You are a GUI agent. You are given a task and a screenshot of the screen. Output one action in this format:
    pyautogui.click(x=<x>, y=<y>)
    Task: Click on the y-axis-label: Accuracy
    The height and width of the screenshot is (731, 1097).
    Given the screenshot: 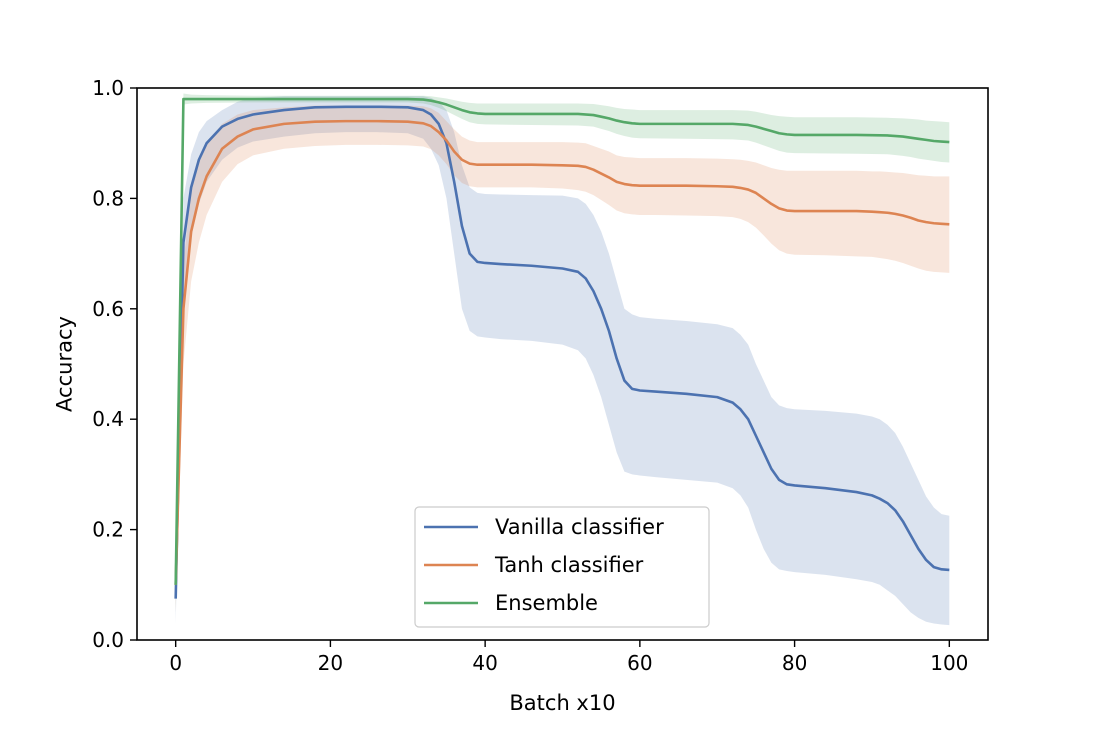 What is the action you would take?
    pyautogui.click(x=64, y=364)
    